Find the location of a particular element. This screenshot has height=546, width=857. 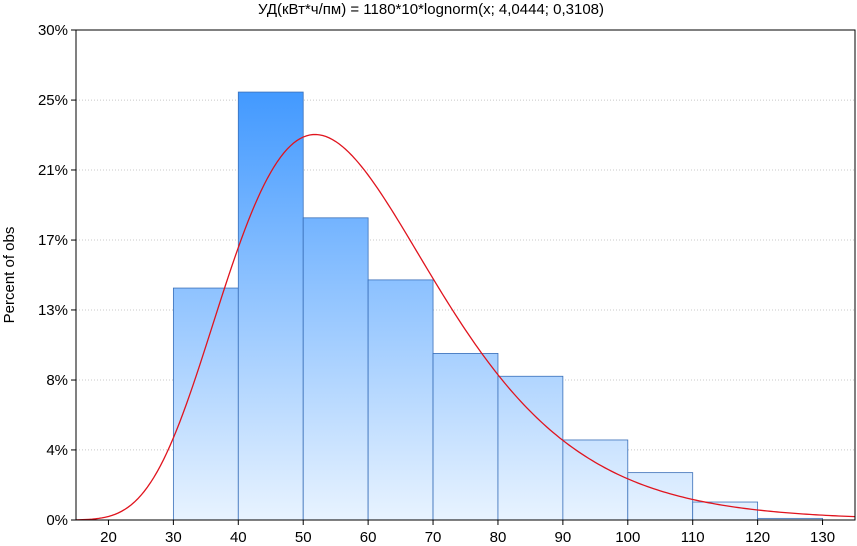

x-tick-label-70: 70 is located at coordinates (433, 537).